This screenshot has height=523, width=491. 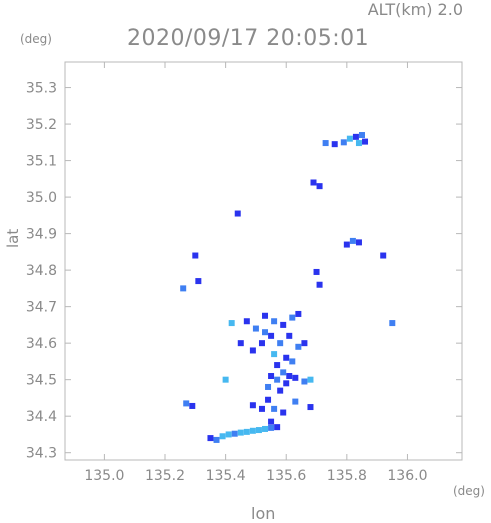 I want to click on x-tick-label: 135.2, so click(x=165, y=476).